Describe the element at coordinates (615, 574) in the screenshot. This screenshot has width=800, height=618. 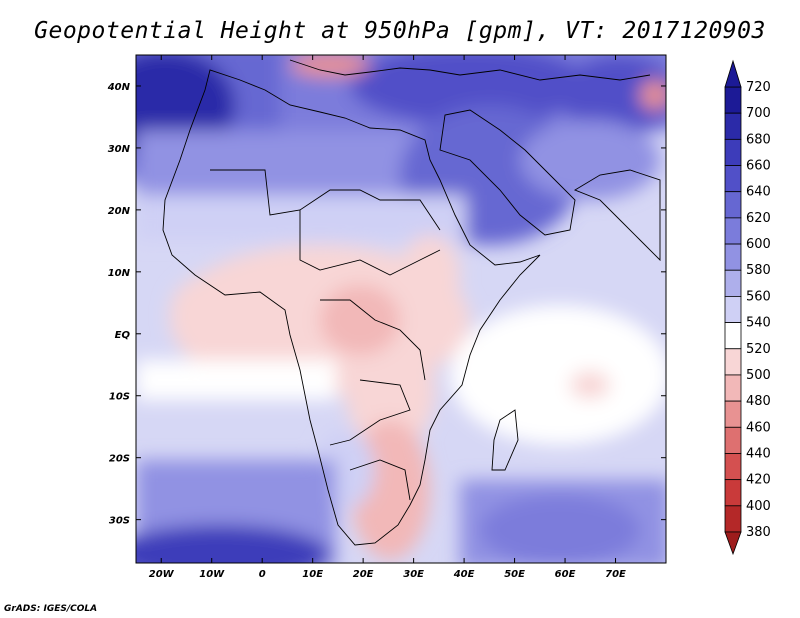
I see `x-tick-label: 70E` at that location.